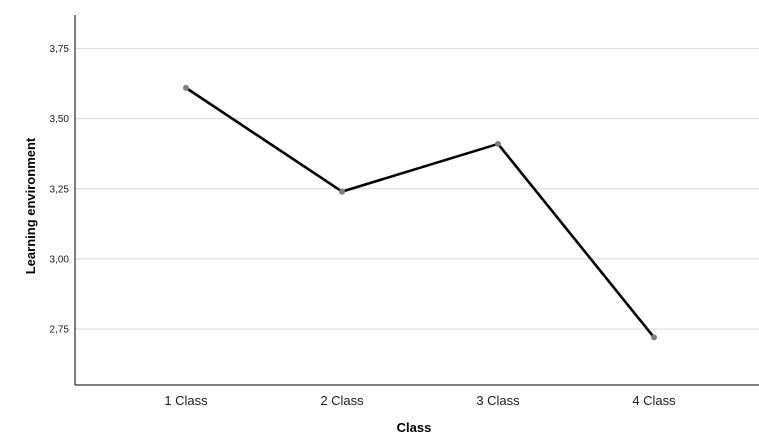 The height and width of the screenshot is (443, 759). What do you see at coordinates (60, 49) in the screenshot?
I see `y-tick-label: 3,75` at bounding box center [60, 49].